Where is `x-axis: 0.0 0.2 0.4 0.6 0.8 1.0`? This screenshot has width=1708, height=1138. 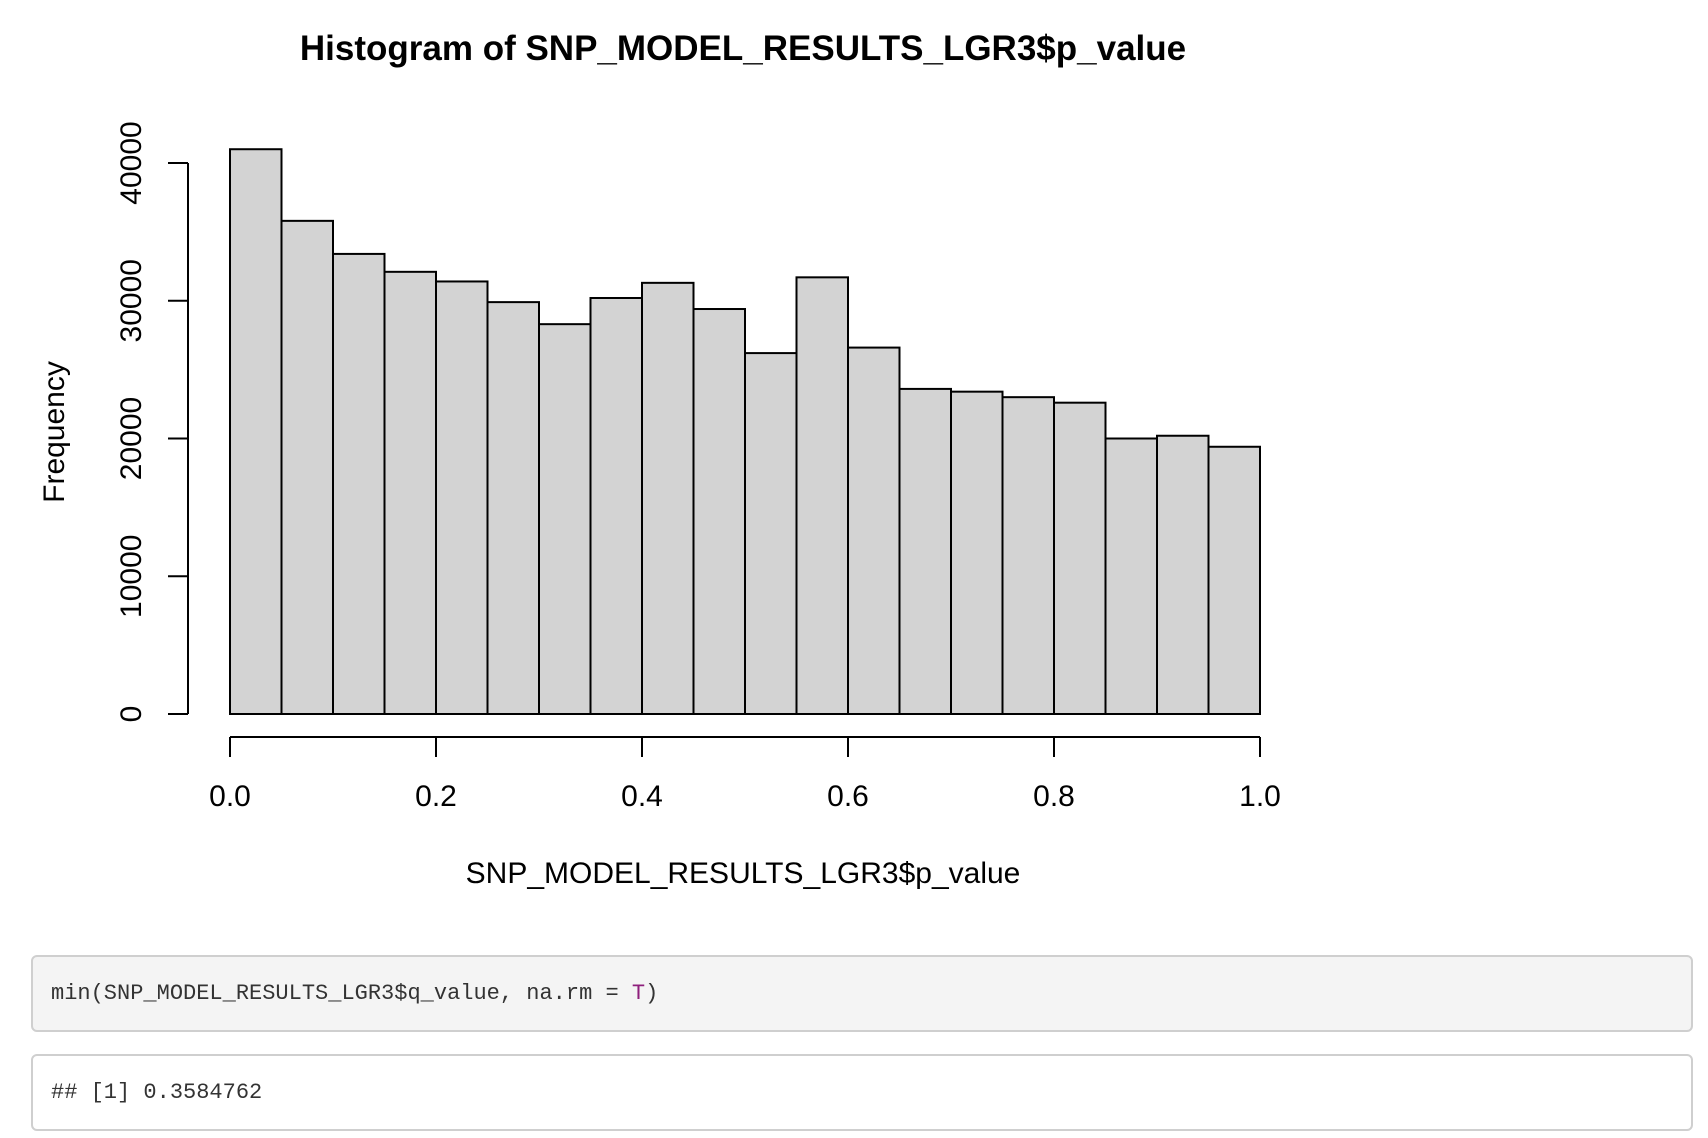
x-axis: 0.0 0.2 0.4 0.6 0.8 1.0 is located at coordinates (745, 774).